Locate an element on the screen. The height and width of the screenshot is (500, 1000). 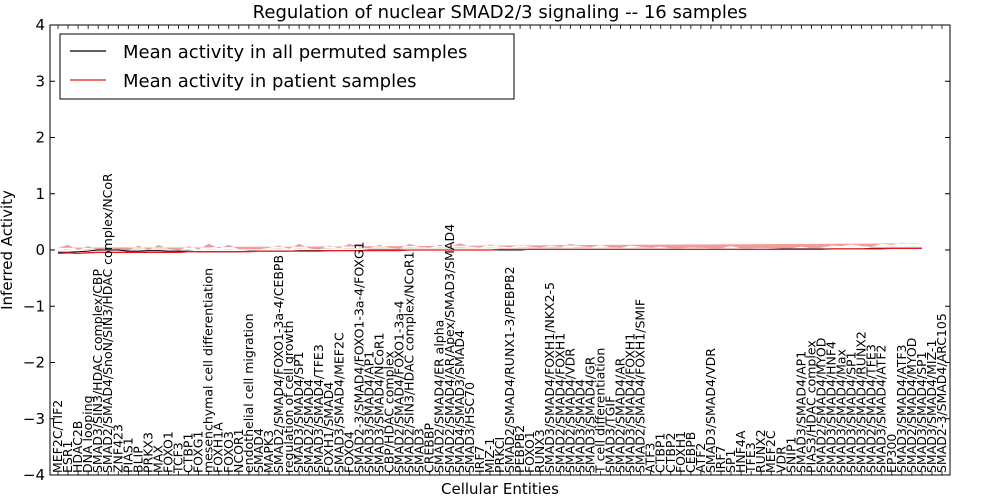
x-category-label: PIAS3/HDAC complex is located at coordinates (810, 406).